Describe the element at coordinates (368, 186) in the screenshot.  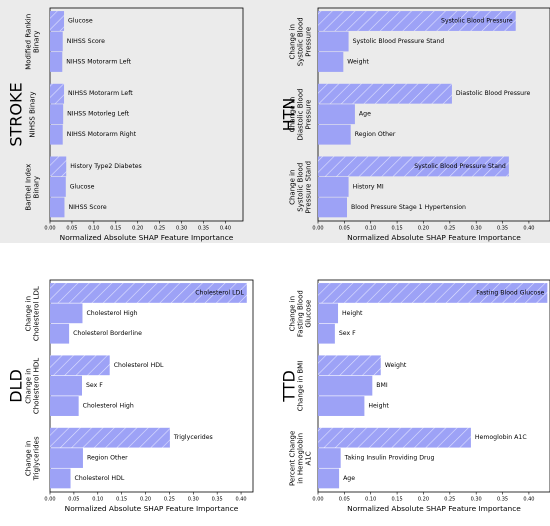
I see `bar-label: History MI` at that location.